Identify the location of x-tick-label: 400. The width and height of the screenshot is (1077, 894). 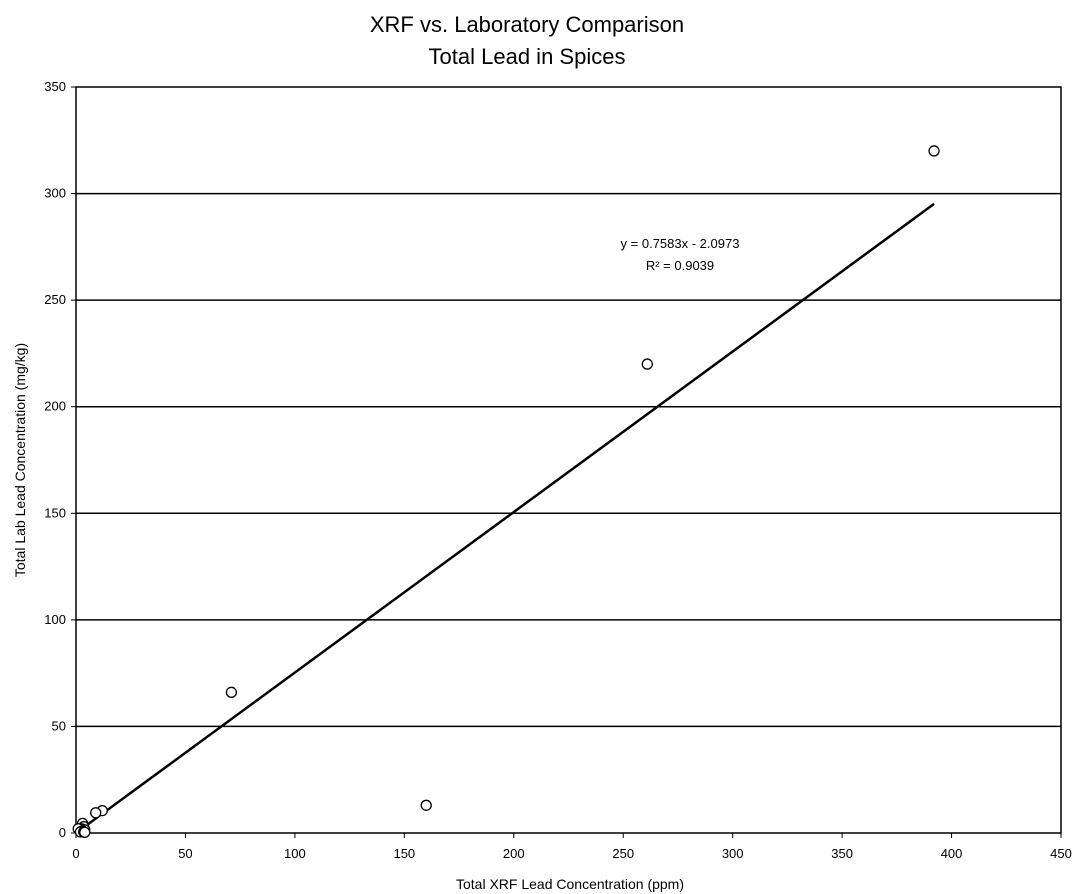
(952, 853).